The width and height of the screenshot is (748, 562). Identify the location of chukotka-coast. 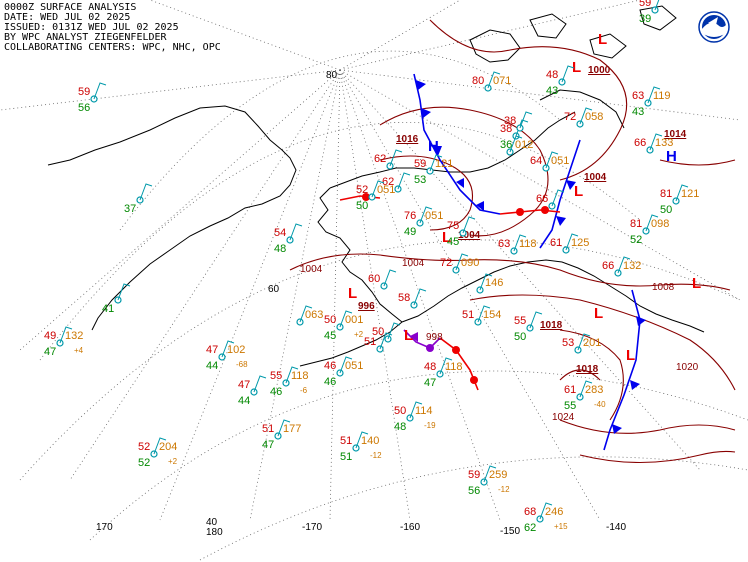
(172, 218).